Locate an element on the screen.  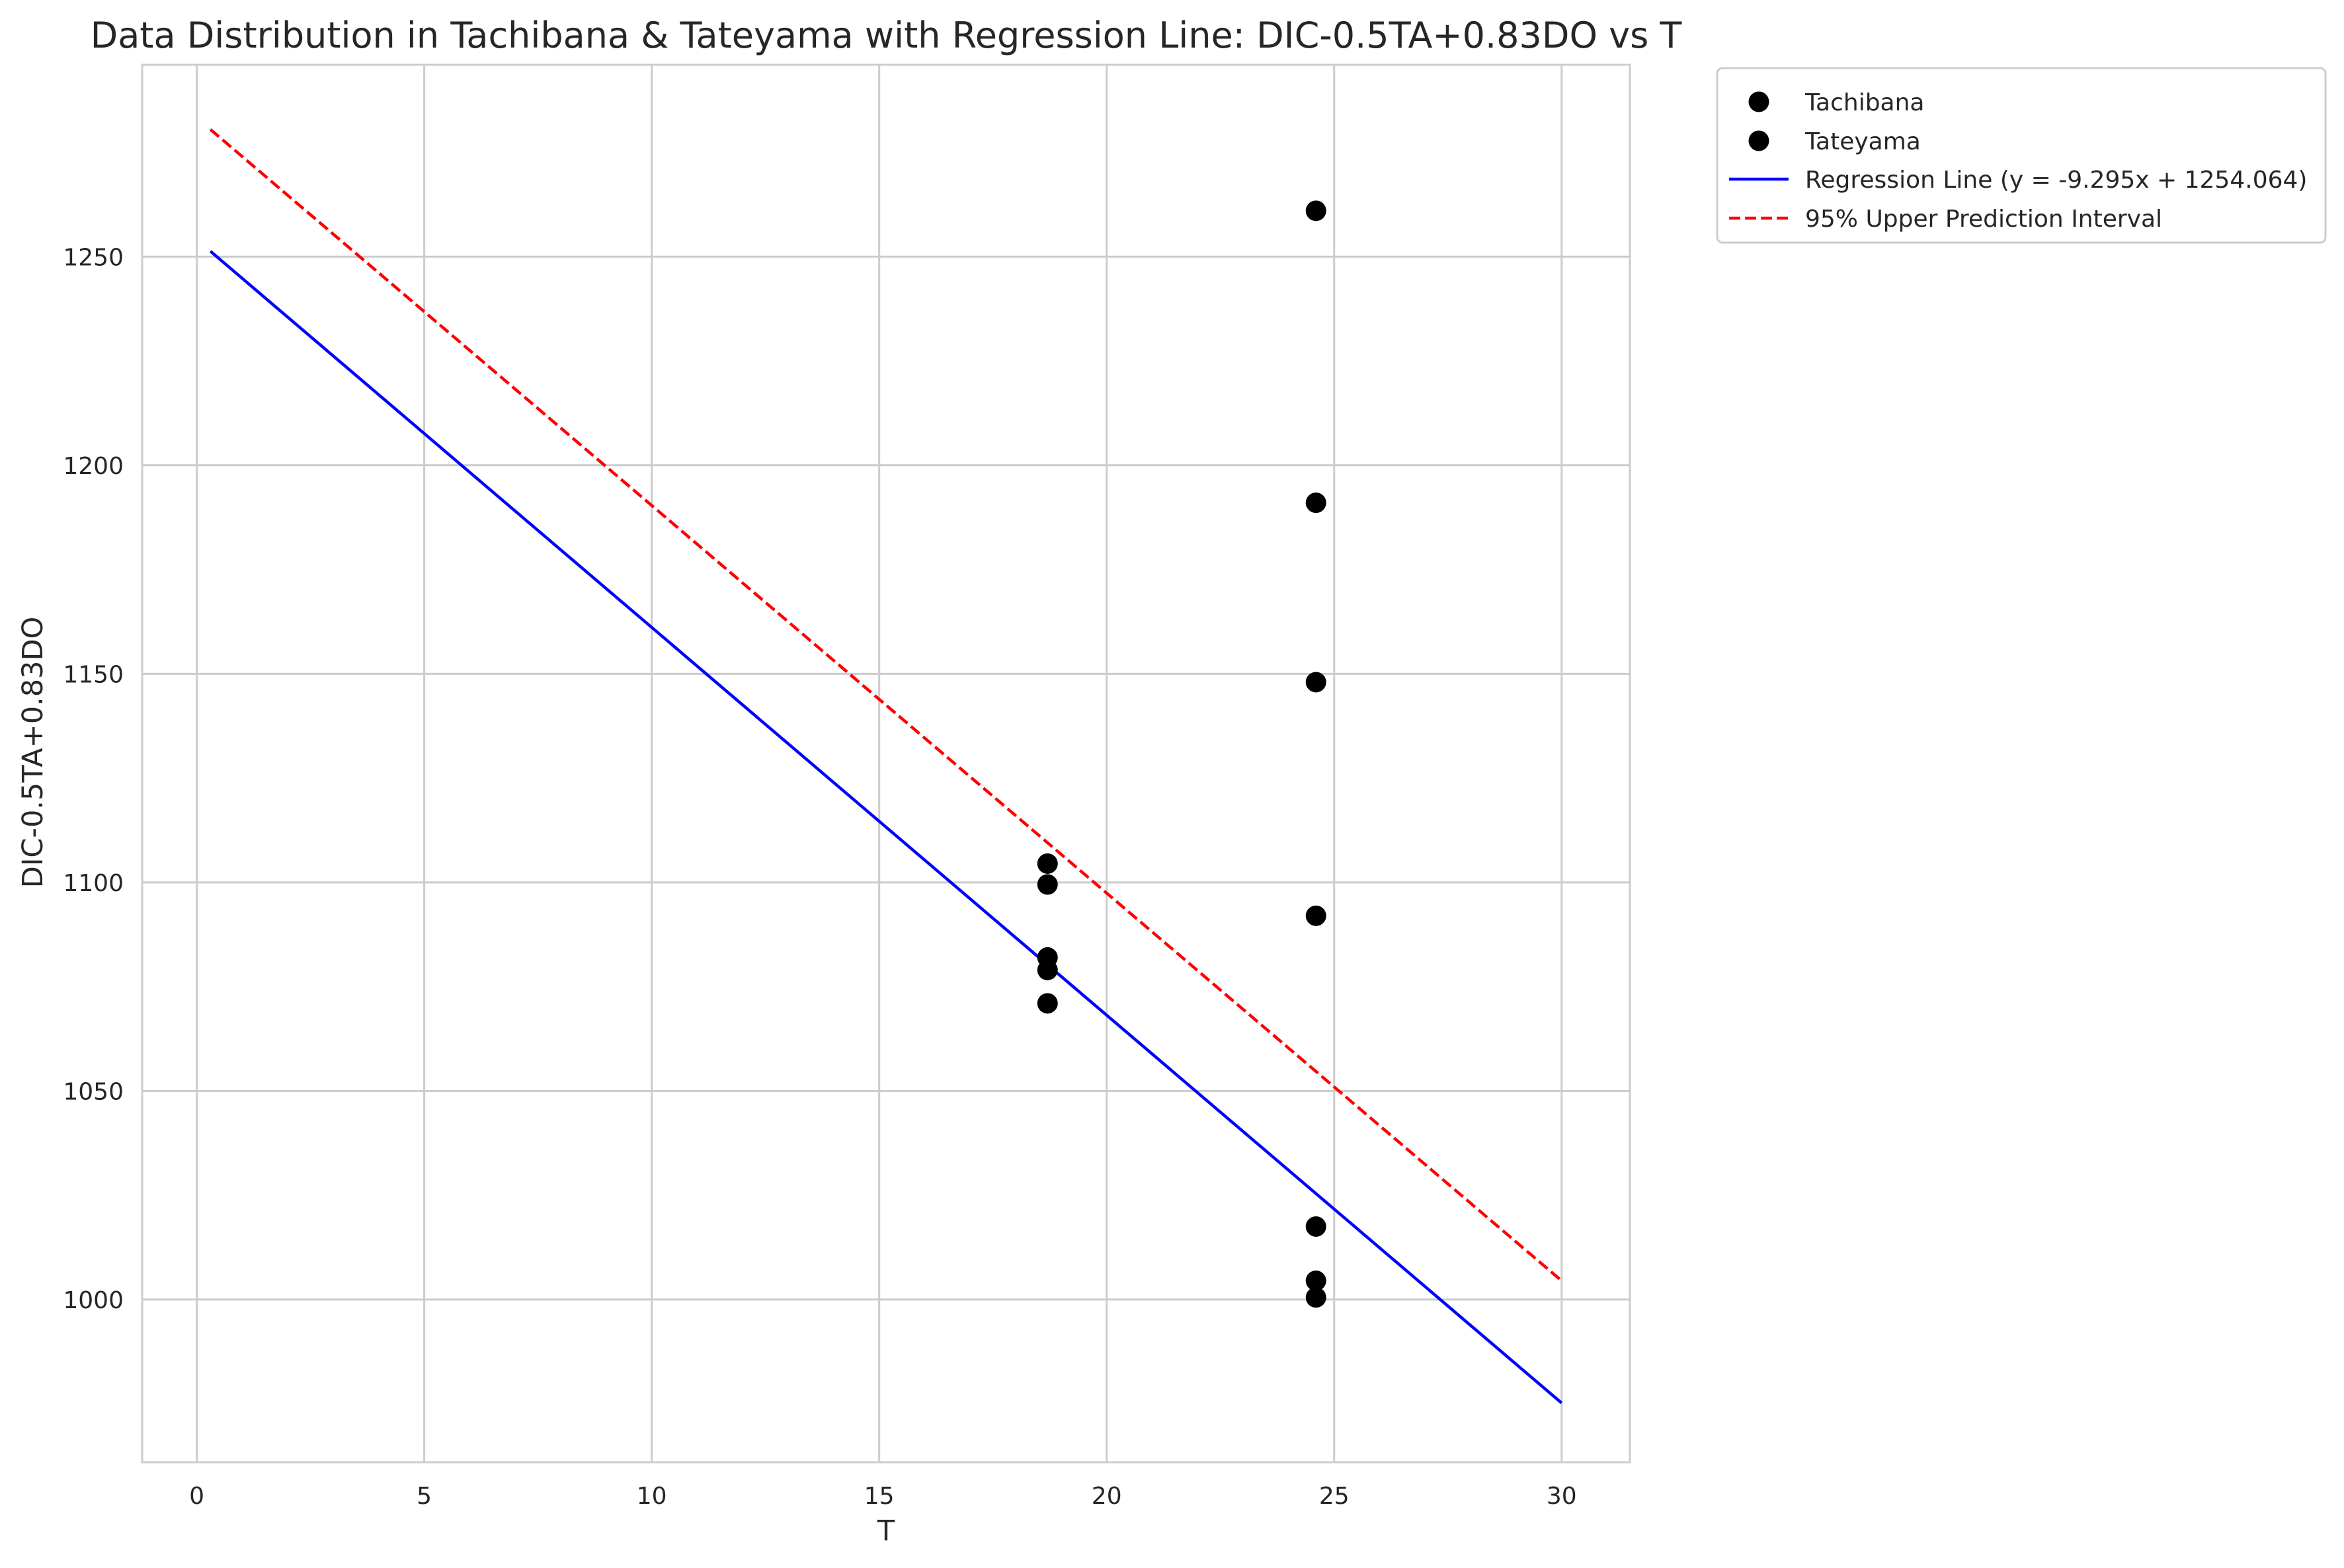
legend-label: Tachibana is located at coordinates (1865, 102).